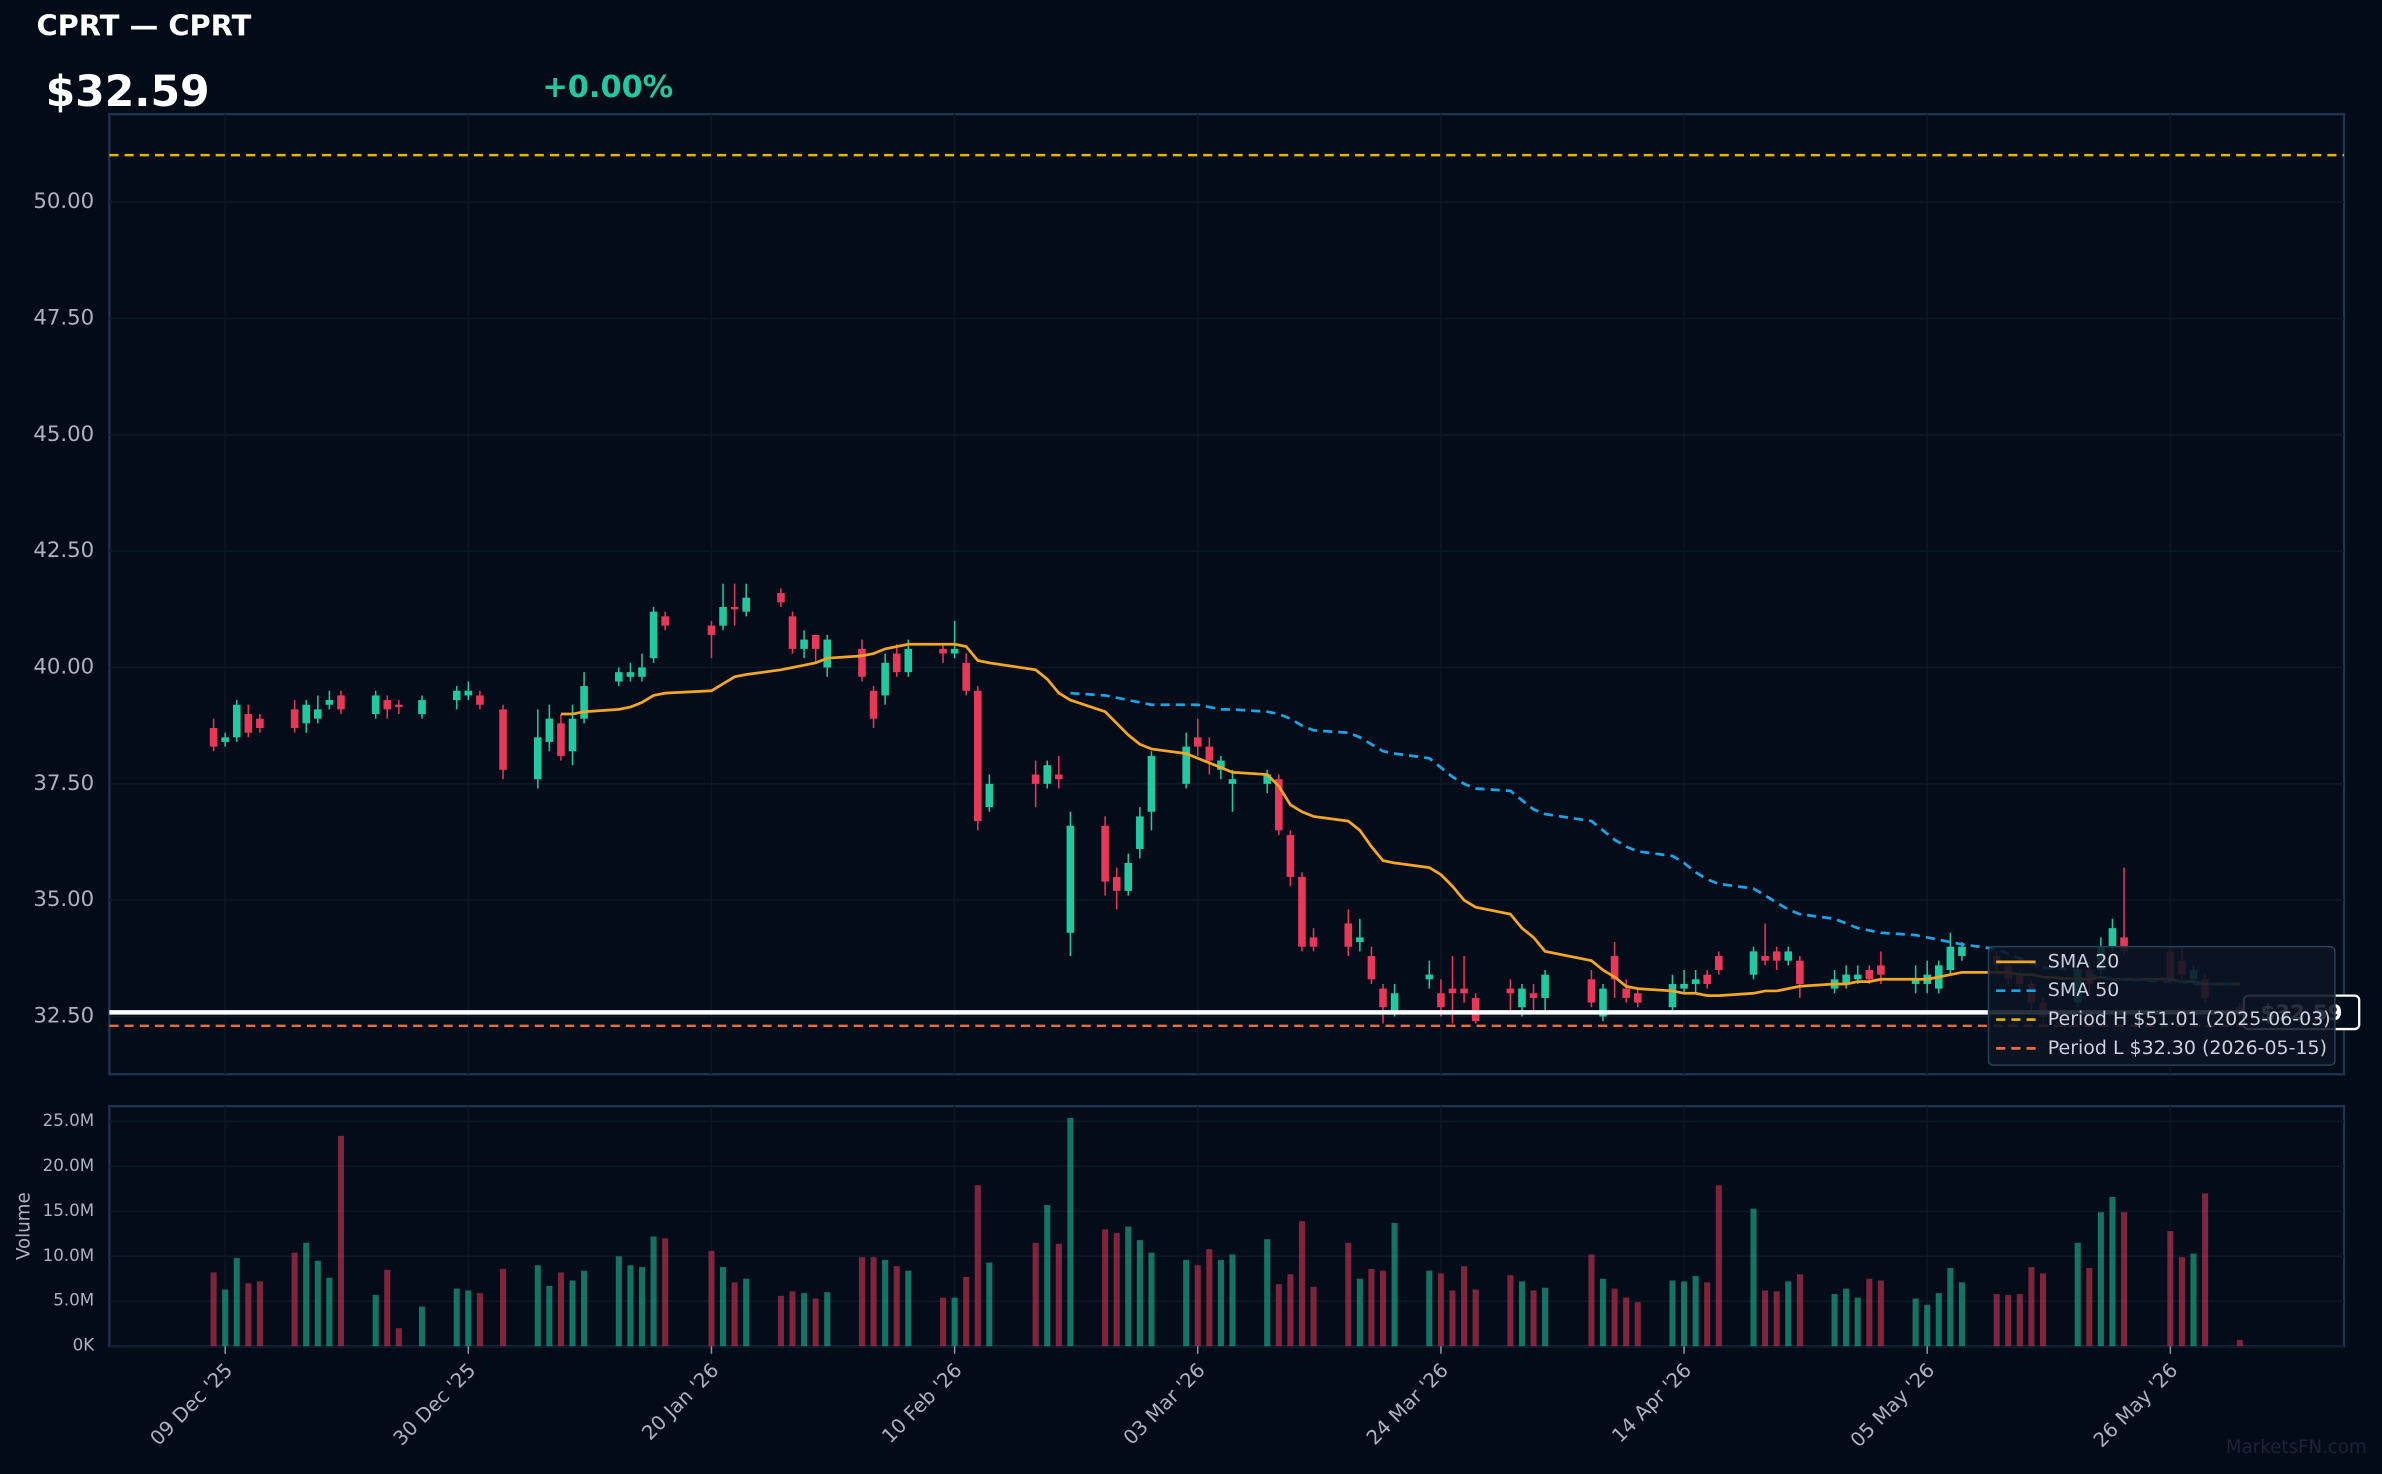 This screenshot has width=2382, height=1474. What do you see at coordinates (2189, 1019) in the screenshot?
I see `legend-label: Period H $51.01 (2025-06-03)` at bounding box center [2189, 1019].